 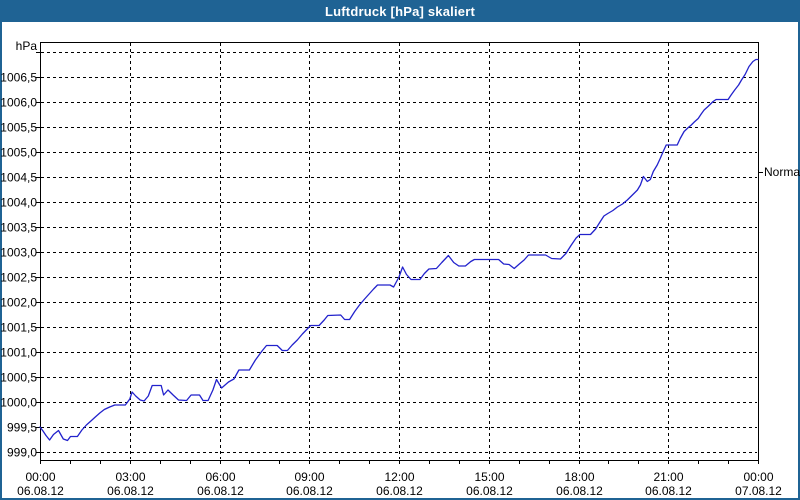 I want to click on y-axis-tick-label: 1001,5, so click(x=18, y=328).